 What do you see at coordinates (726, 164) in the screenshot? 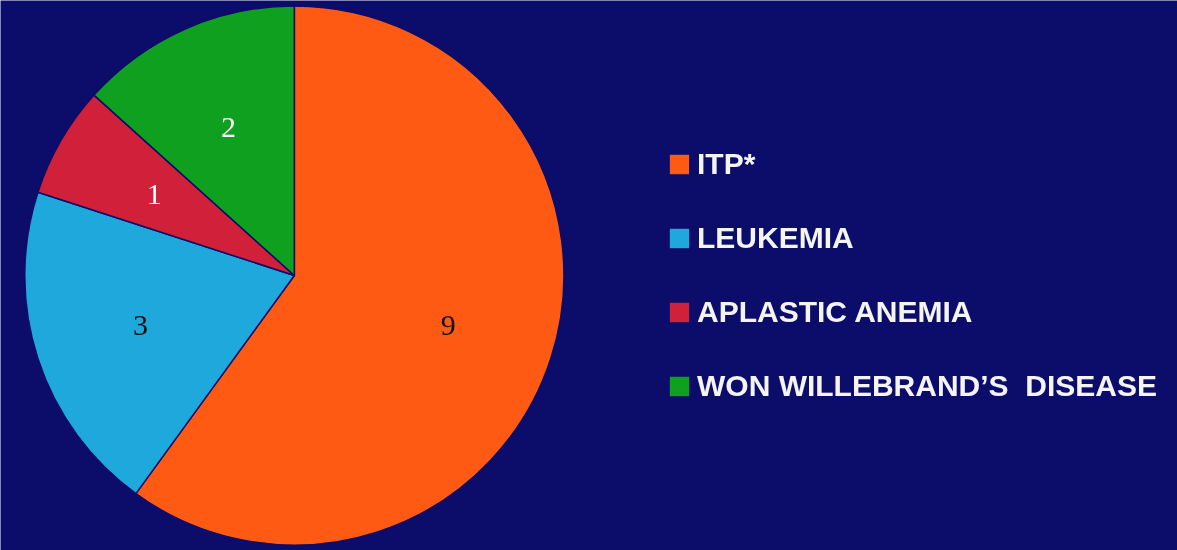
I see `legend-label: ITP*` at bounding box center [726, 164].